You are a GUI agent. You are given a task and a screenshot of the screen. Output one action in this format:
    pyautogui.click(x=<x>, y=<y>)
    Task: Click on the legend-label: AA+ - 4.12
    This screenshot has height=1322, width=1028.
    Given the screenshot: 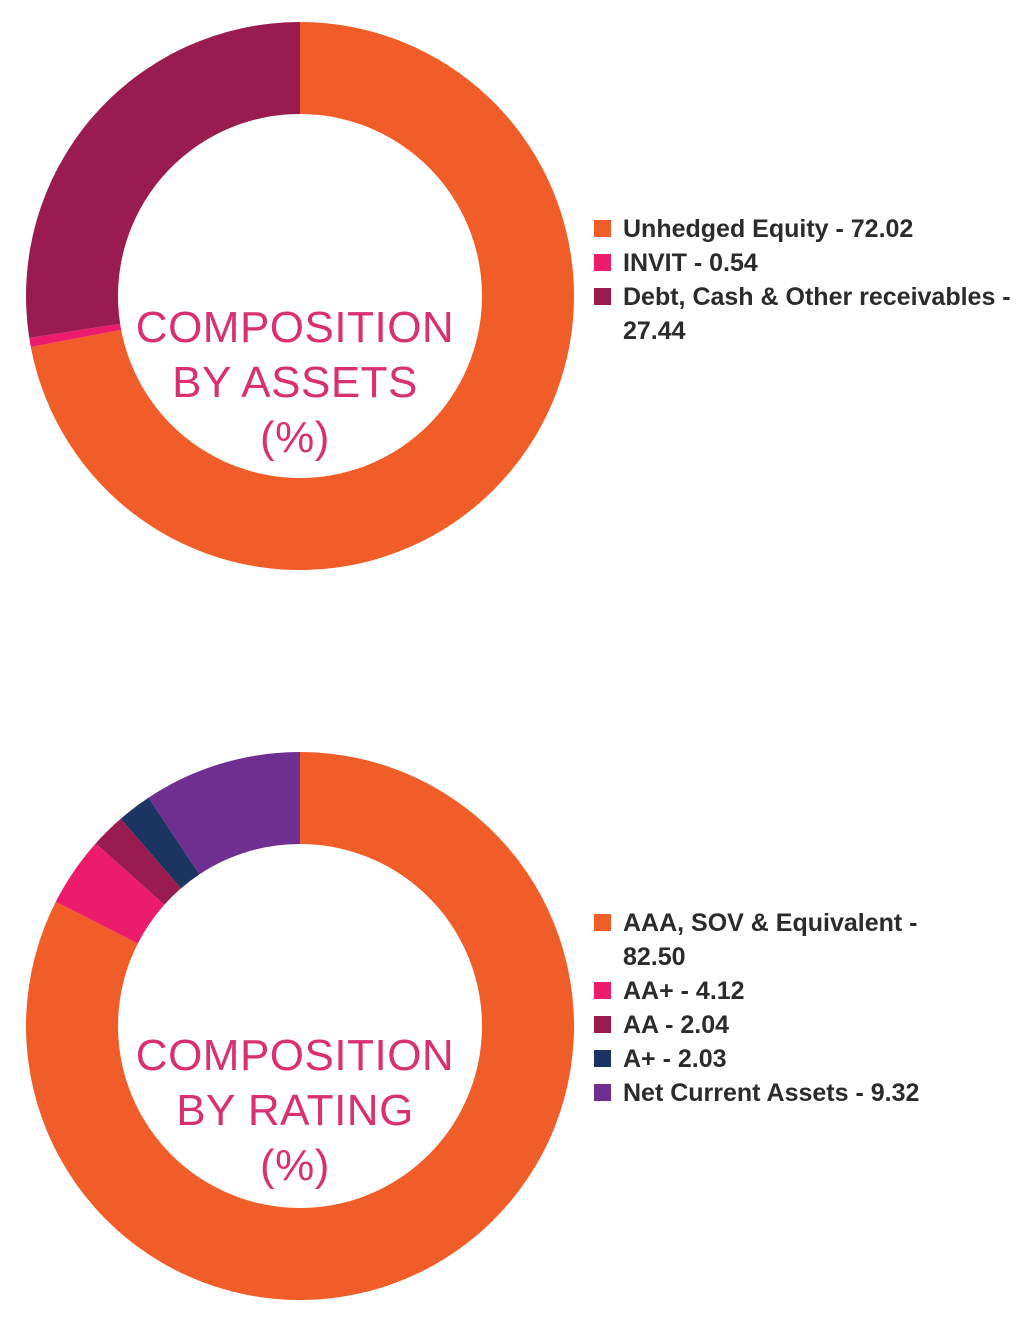 What is the action you would take?
    pyautogui.click(x=684, y=991)
    